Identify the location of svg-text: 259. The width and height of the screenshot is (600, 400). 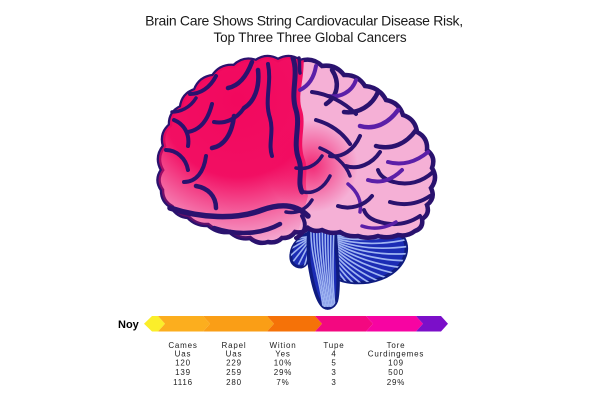
(234, 372).